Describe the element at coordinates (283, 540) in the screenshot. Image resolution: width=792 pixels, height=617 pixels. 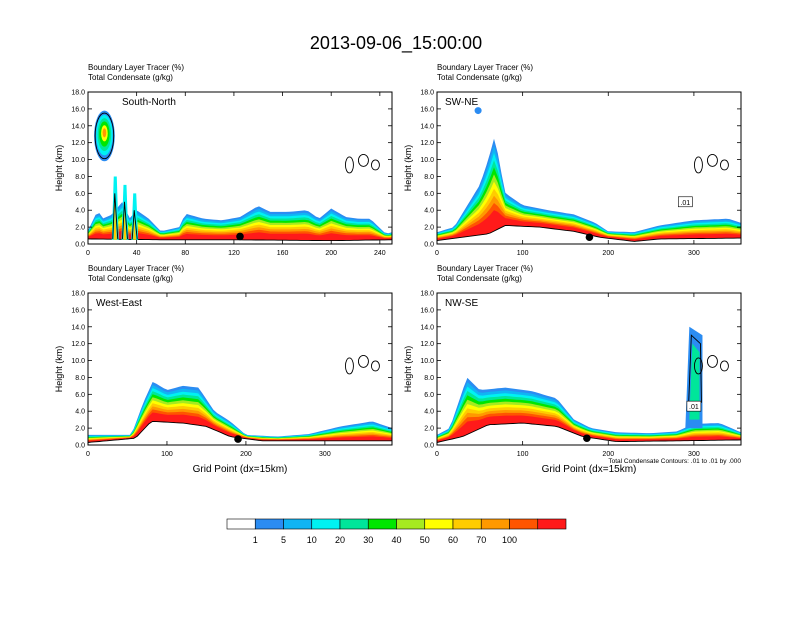
I see `colorbar-label: 5` at that location.